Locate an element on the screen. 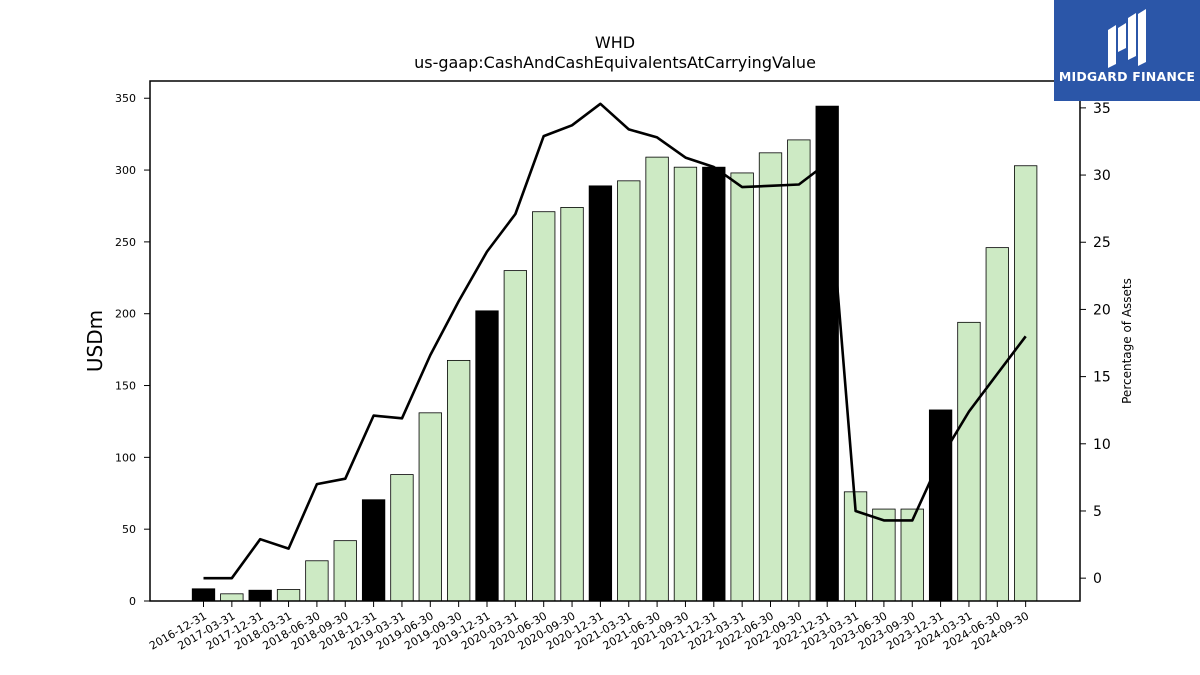 This screenshot has width=1200, height=675. y2-axis-label: Percentage of Assets is located at coordinates (1127, 341).